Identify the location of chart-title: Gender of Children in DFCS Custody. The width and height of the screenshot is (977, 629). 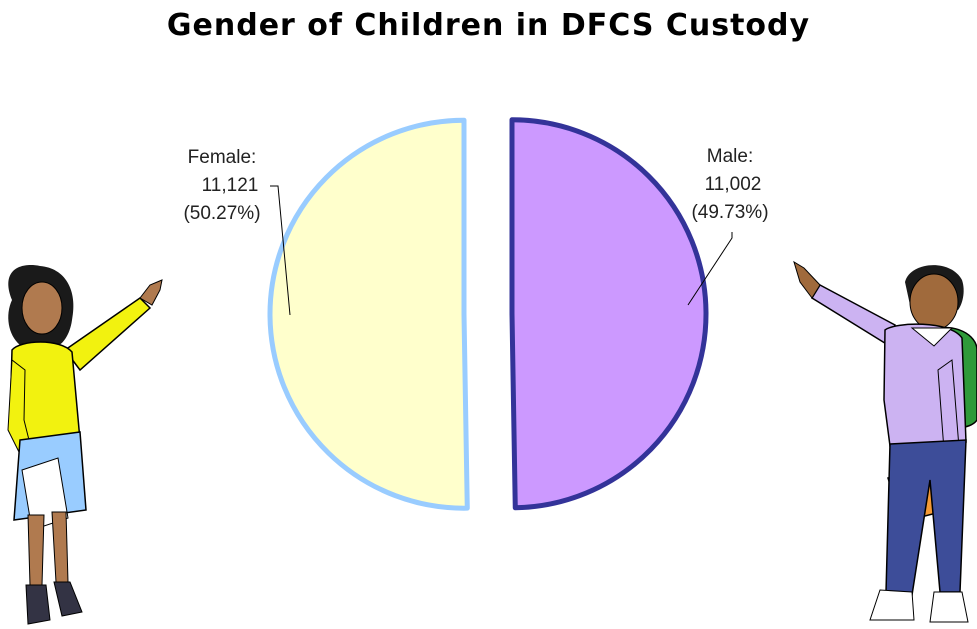
(488, 25).